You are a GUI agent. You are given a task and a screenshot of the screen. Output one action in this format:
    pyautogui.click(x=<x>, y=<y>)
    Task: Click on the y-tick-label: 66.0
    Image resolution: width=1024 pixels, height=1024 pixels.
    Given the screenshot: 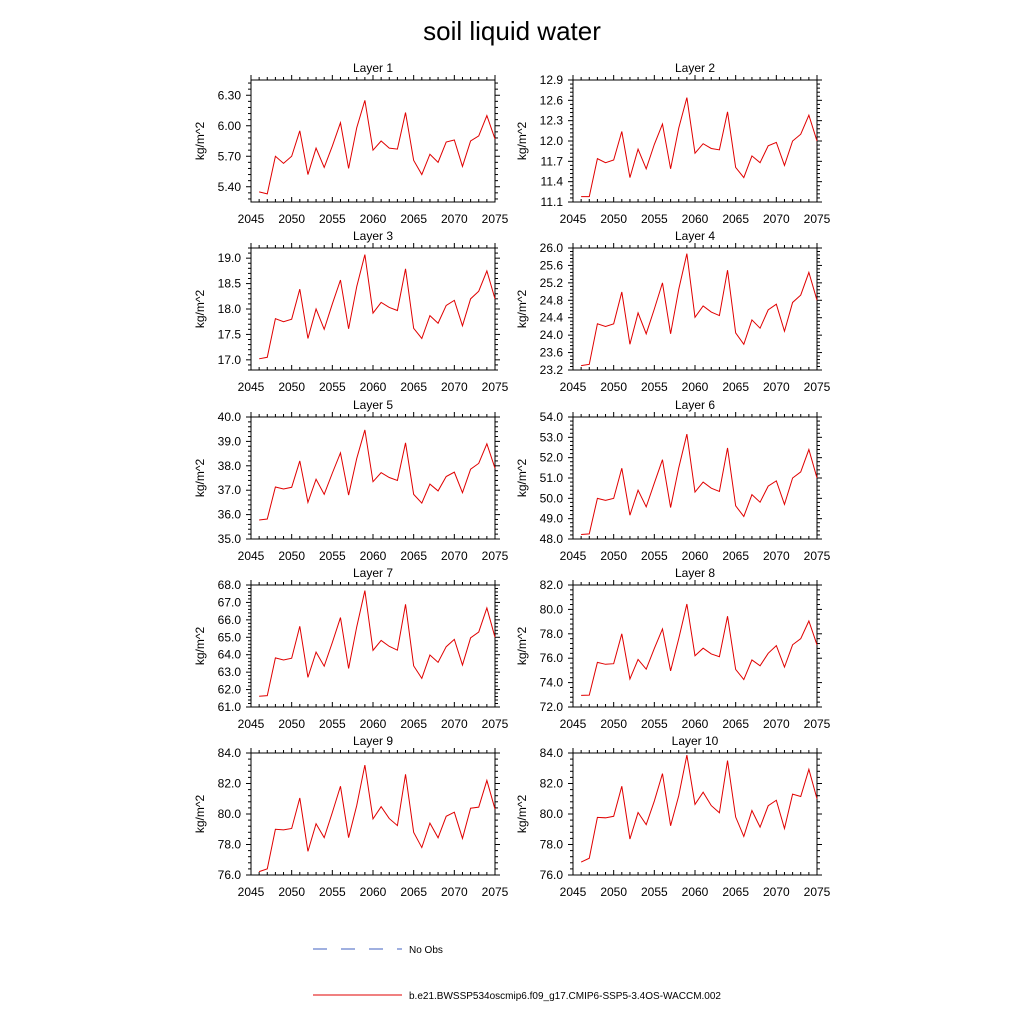 What is the action you would take?
    pyautogui.click(x=230, y=620)
    